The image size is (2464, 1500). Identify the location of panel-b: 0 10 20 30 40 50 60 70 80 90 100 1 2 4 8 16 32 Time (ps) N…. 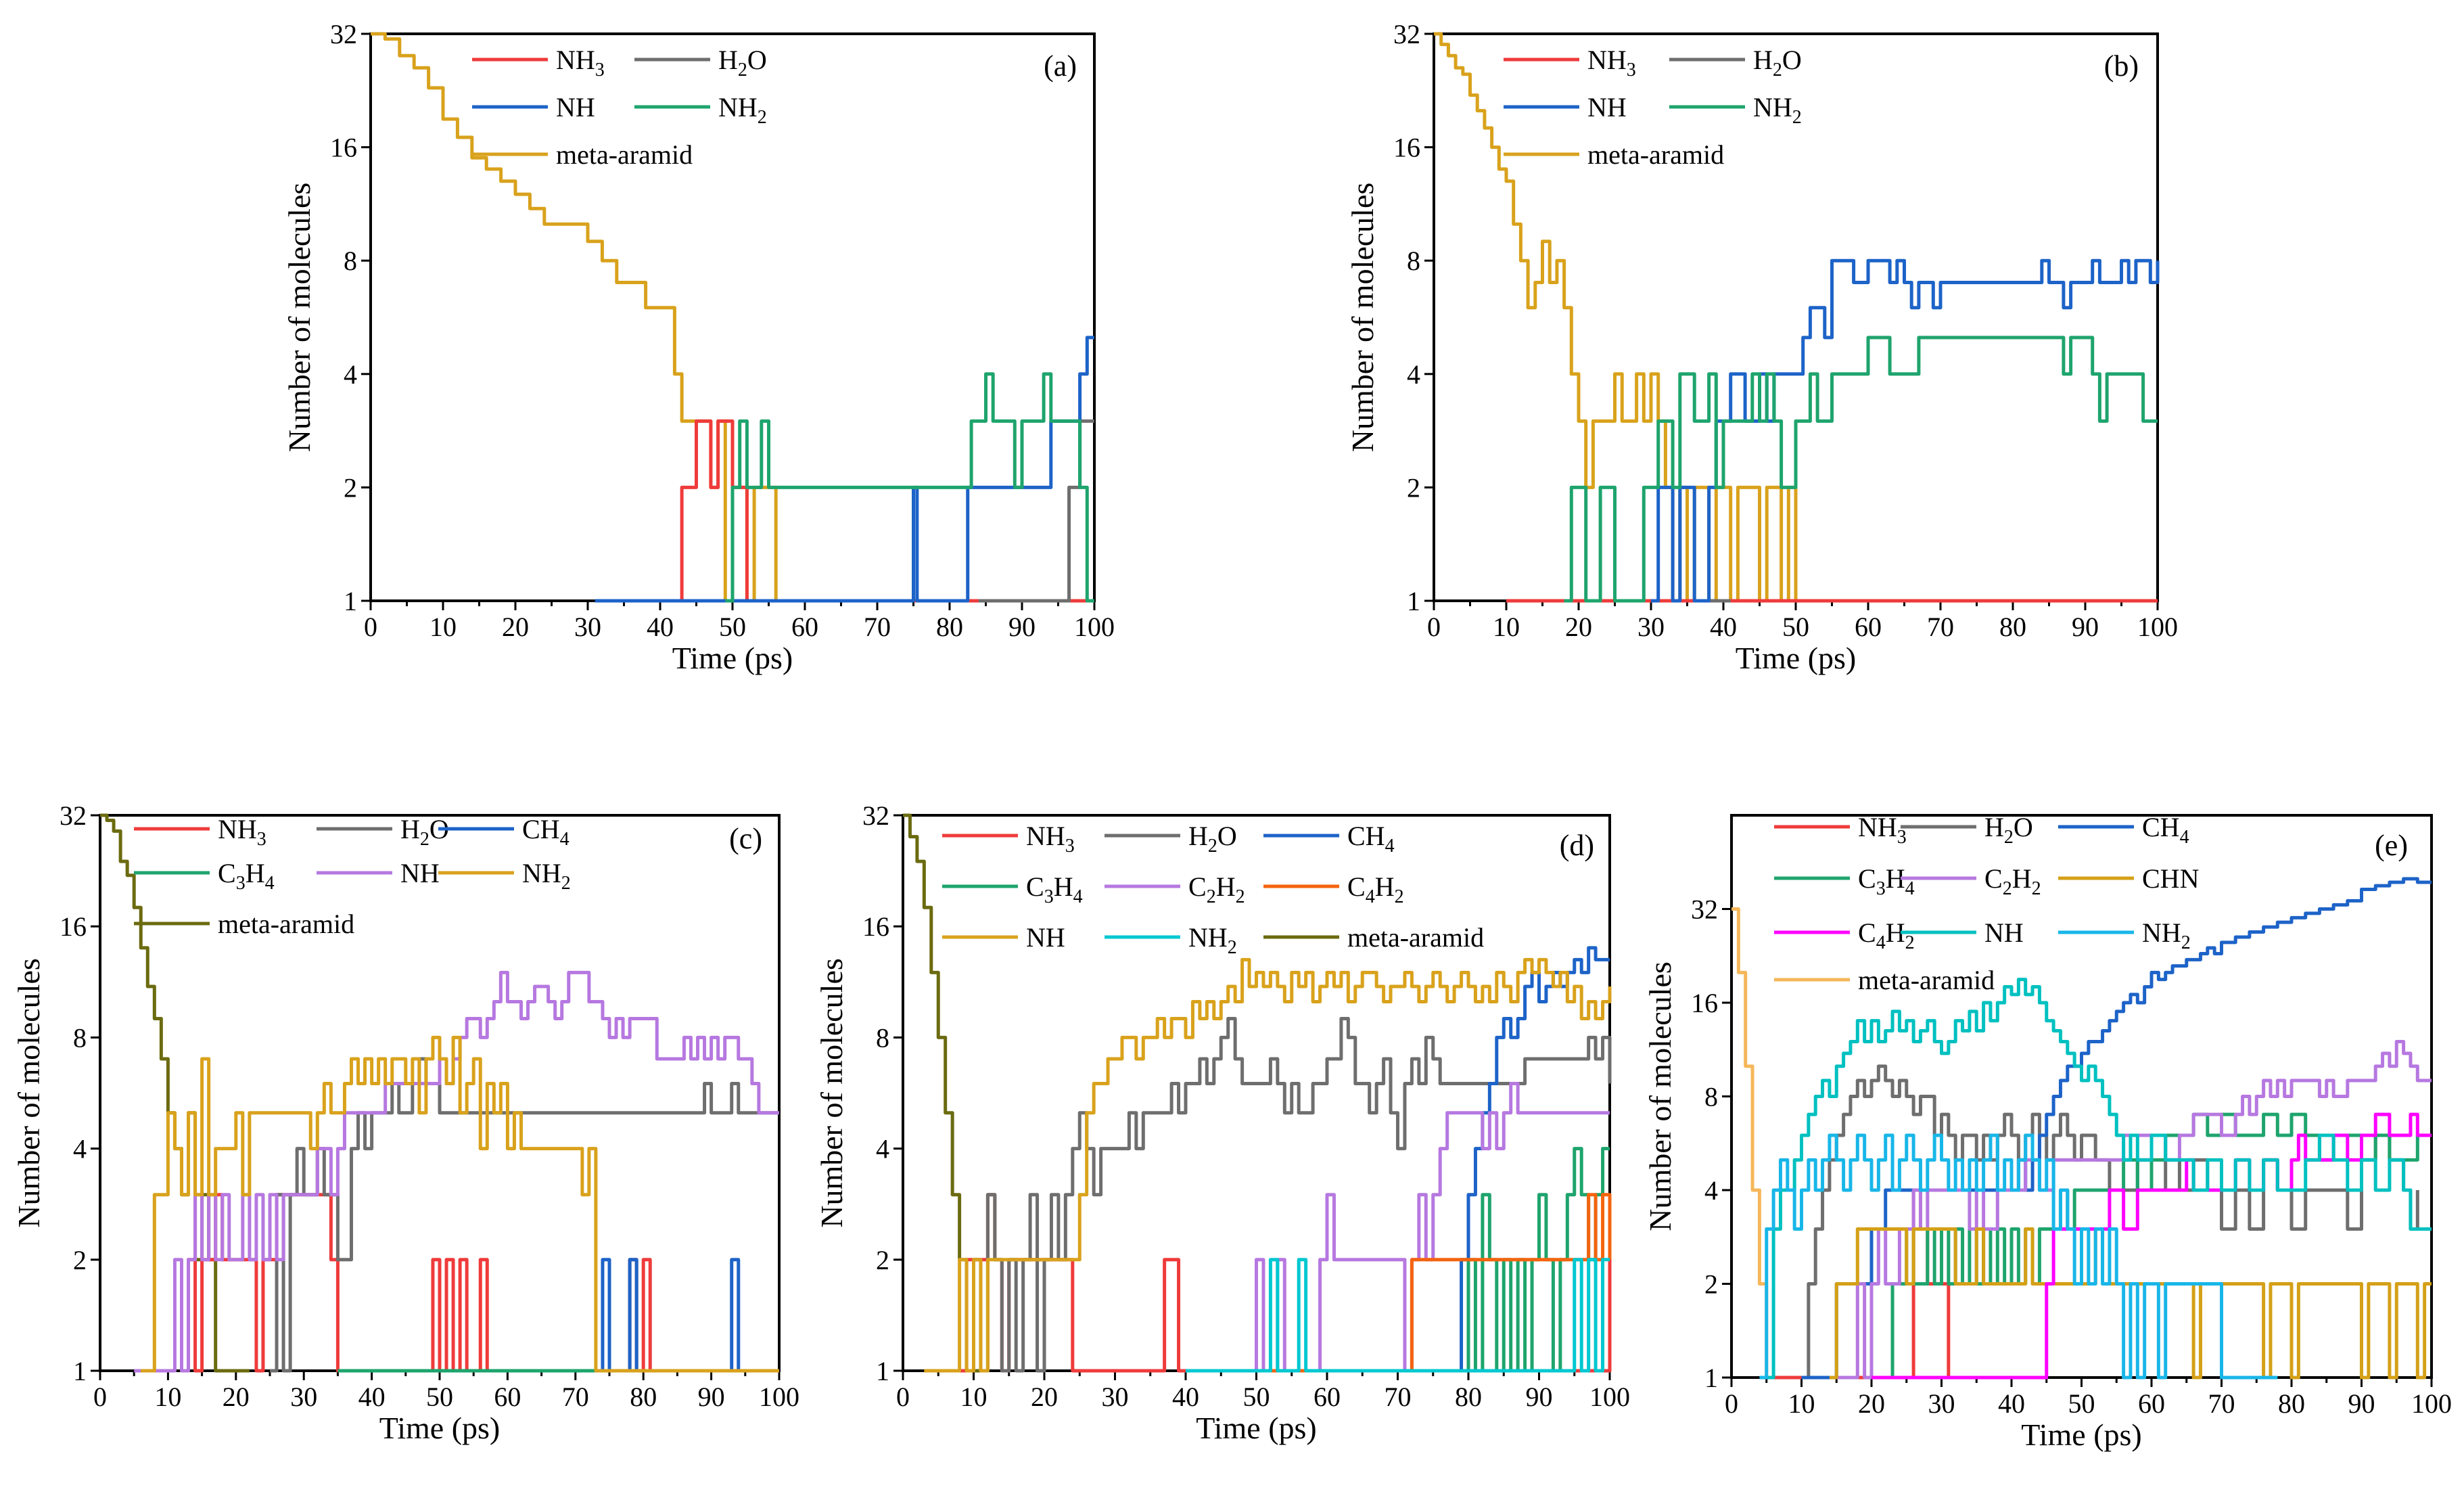
(1762, 347).